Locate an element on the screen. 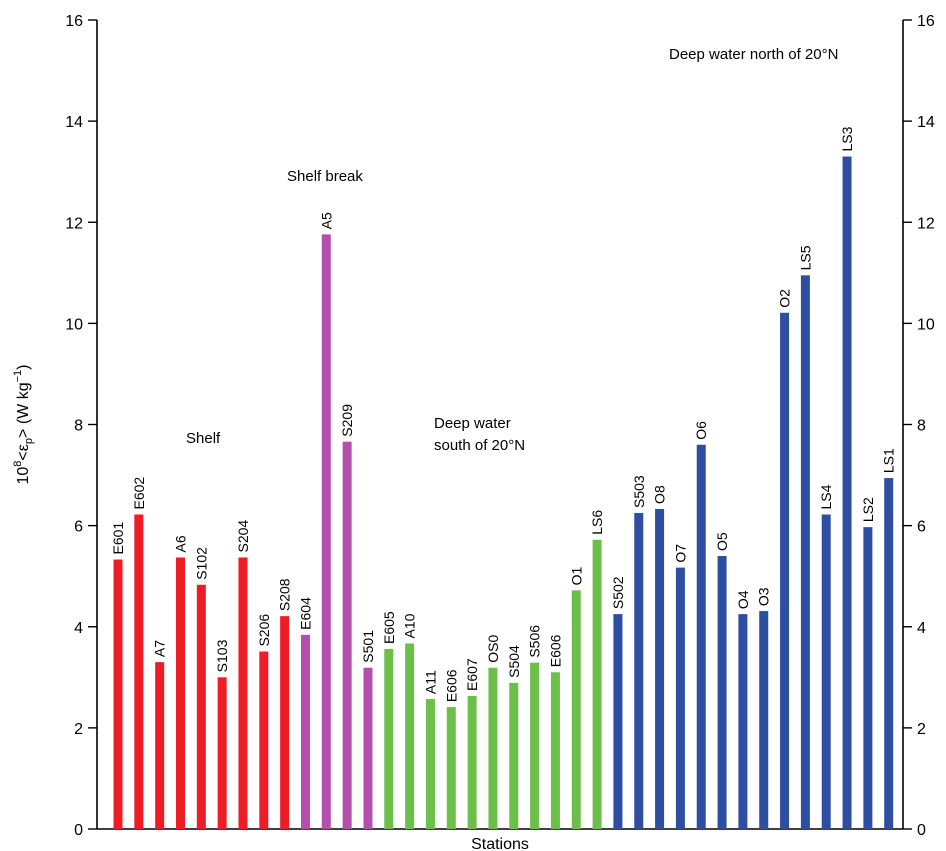  bar-label: LS6 is located at coordinates (597, 522).